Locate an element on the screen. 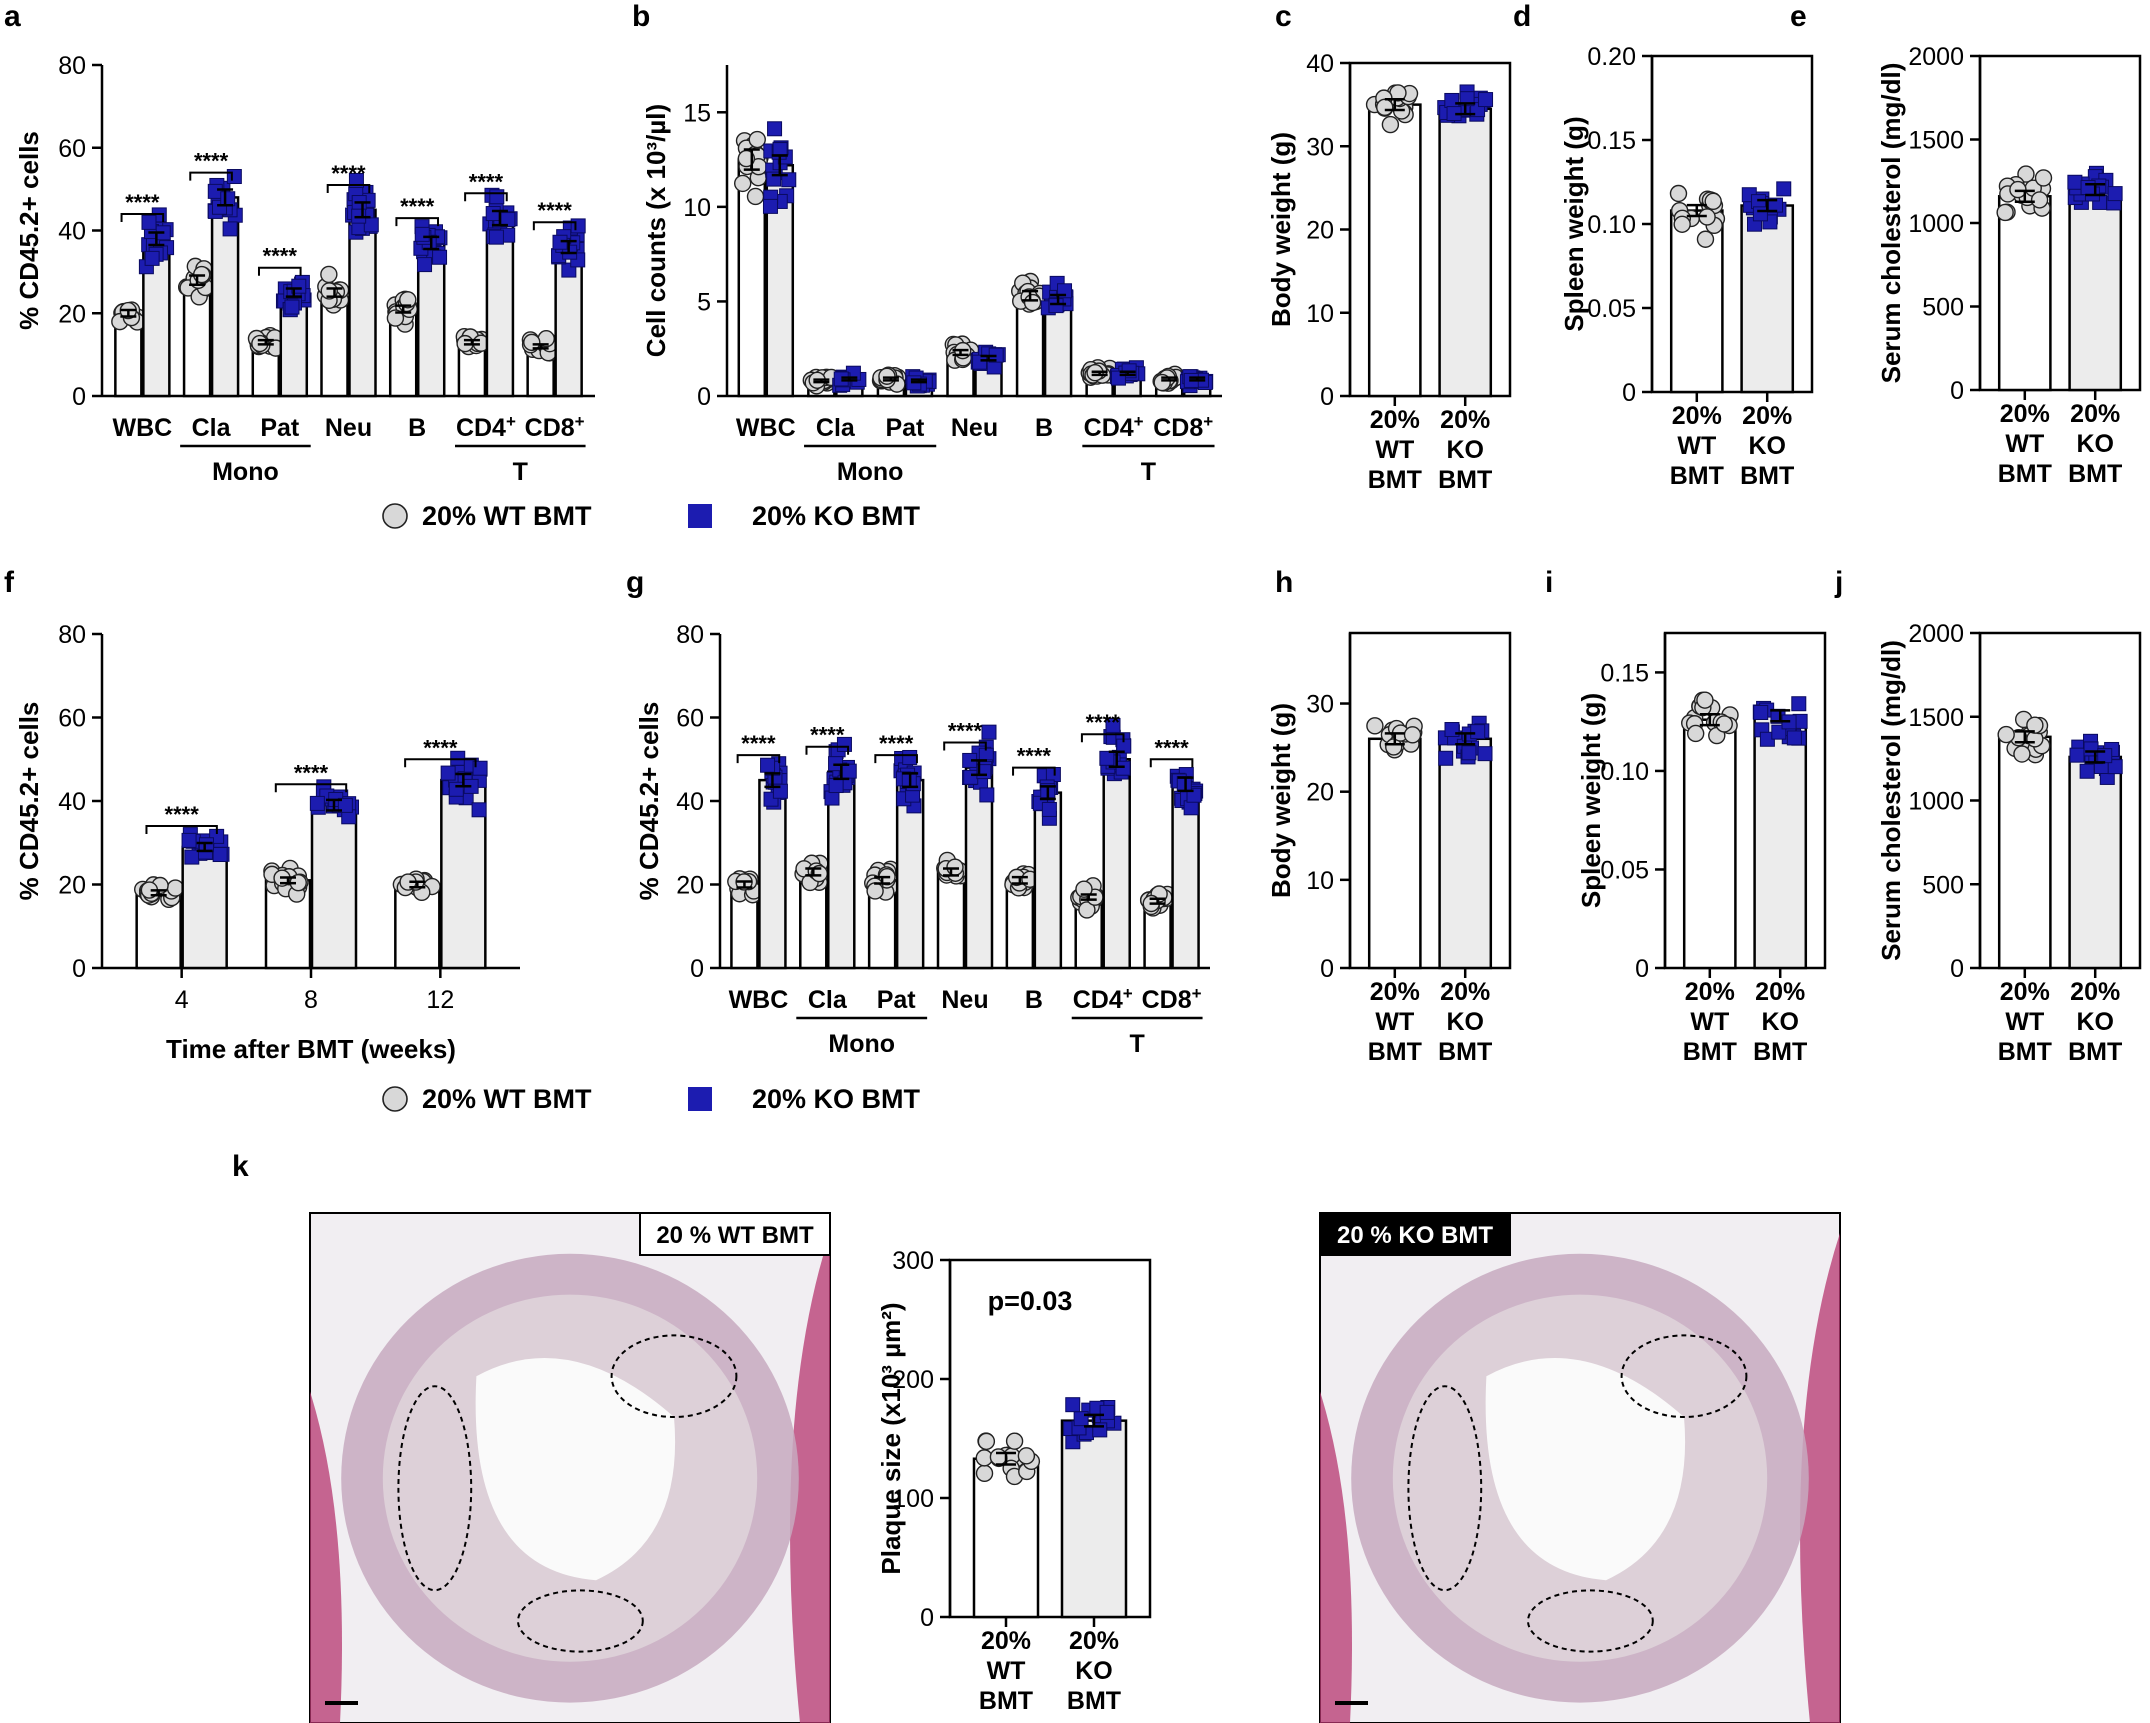  y-axis-label: Body weight (g) is located at coordinates (1281, 229).